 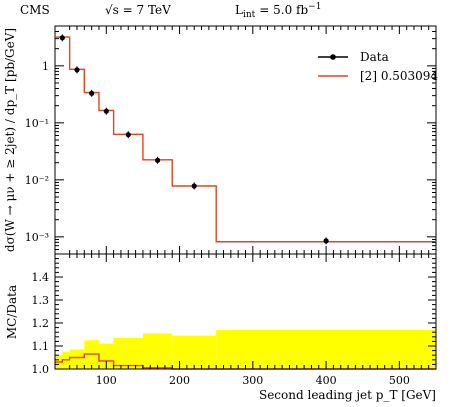 What do you see at coordinates (106, 380) in the screenshot?
I see `x-tick-label: 100` at bounding box center [106, 380].